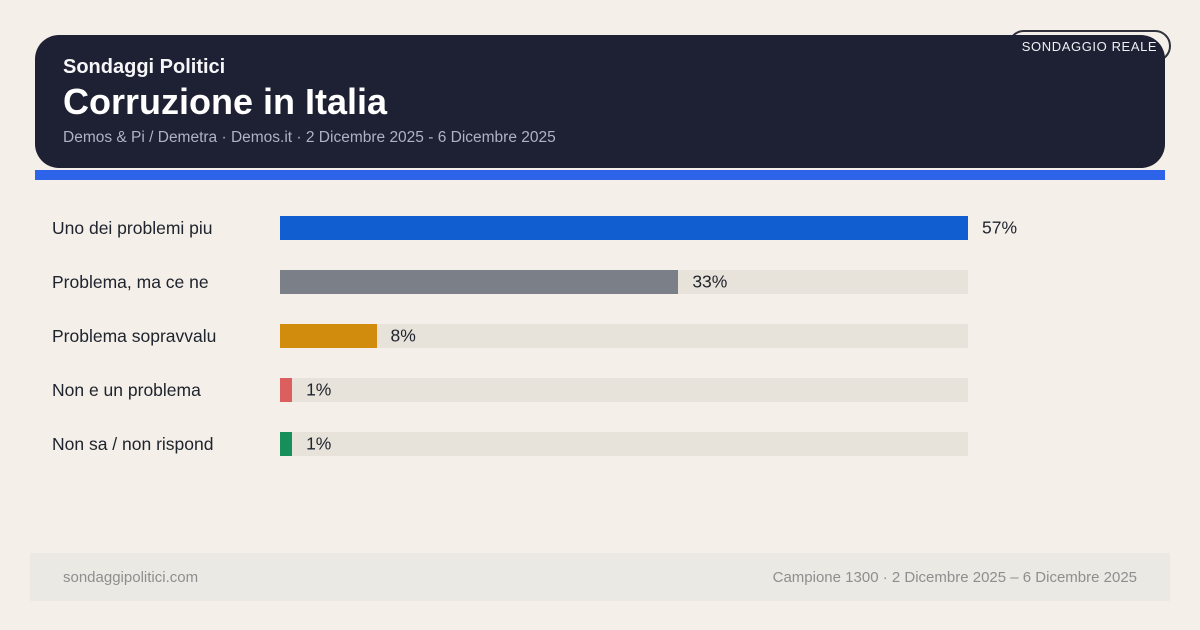  Describe the element at coordinates (131, 577) in the screenshot. I see `footer-website: sondaggipolitici.com` at that location.